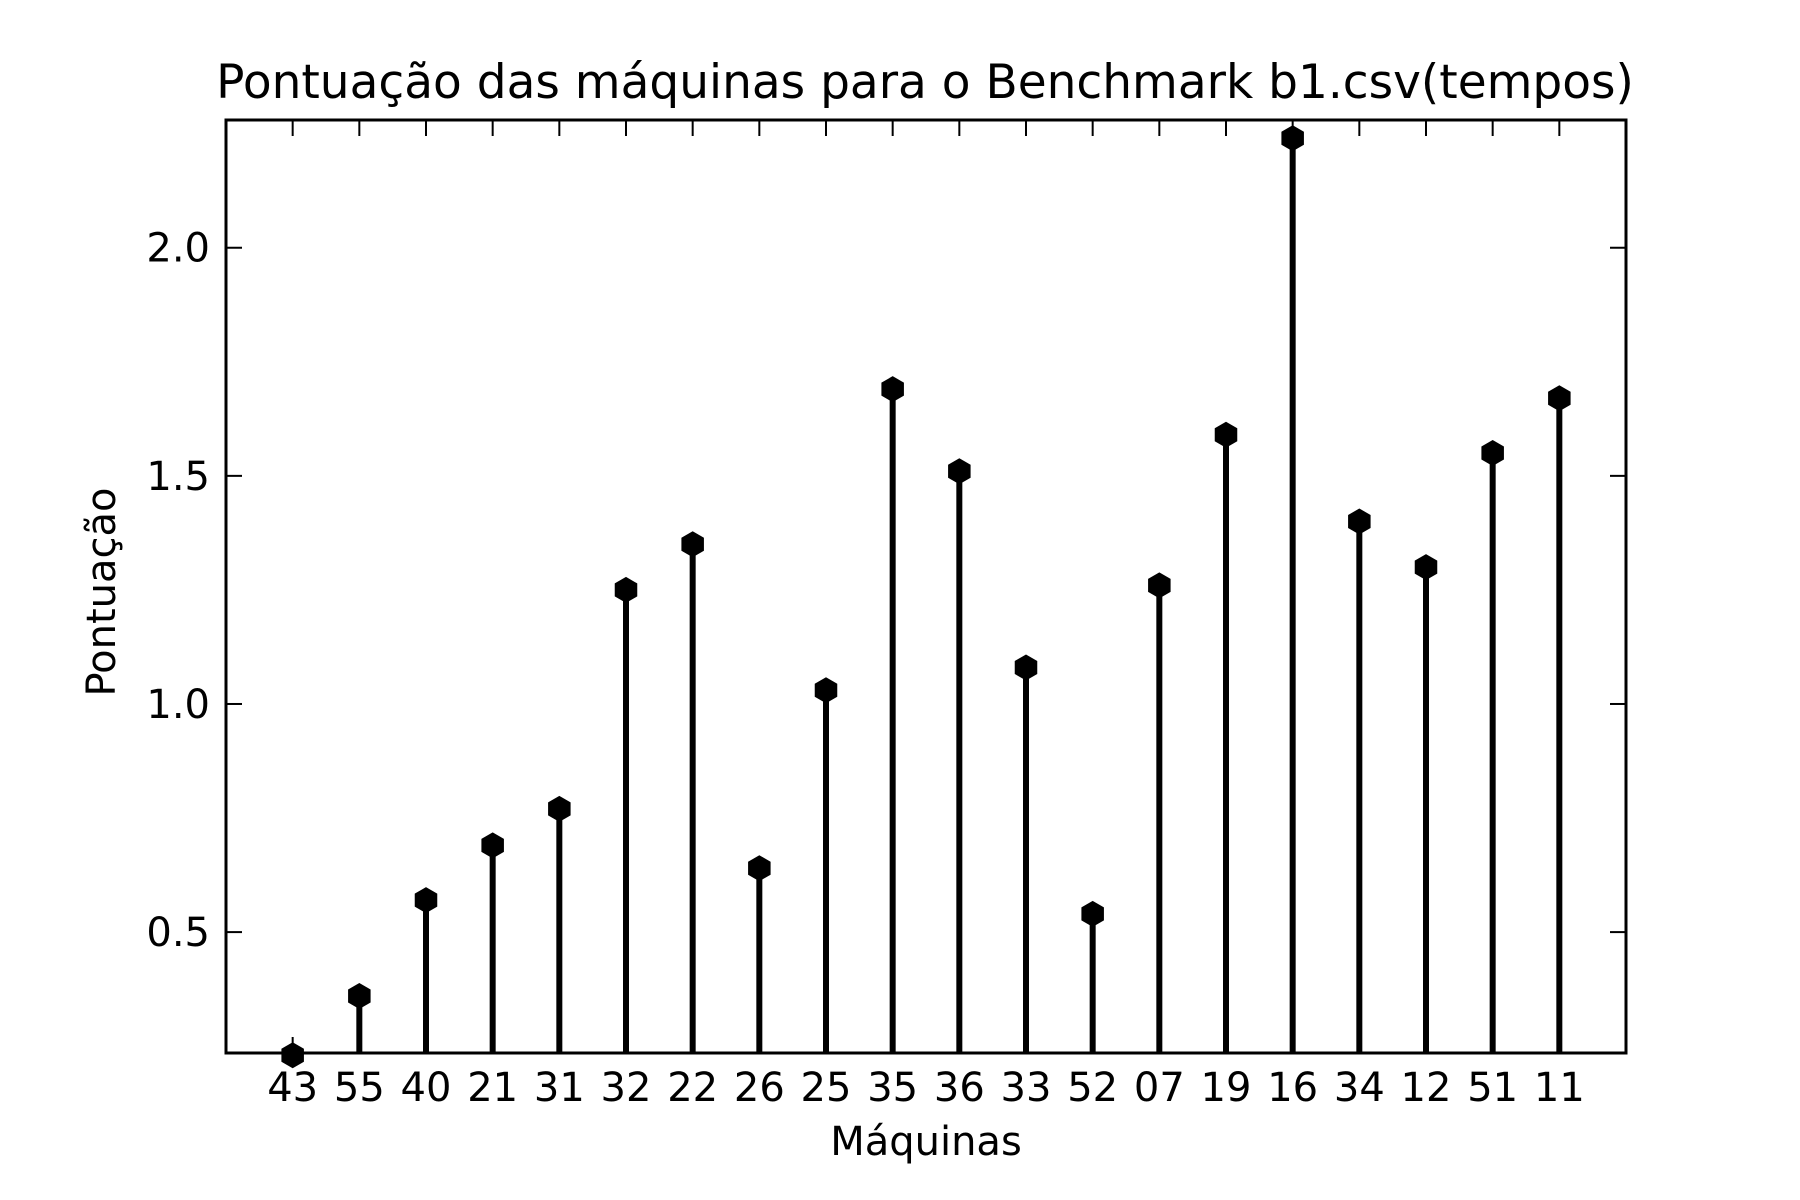 The image size is (1800, 1200). What do you see at coordinates (1226, 1088) in the screenshot?
I see `x-tick-label: 19` at bounding box center [1226, 1088].